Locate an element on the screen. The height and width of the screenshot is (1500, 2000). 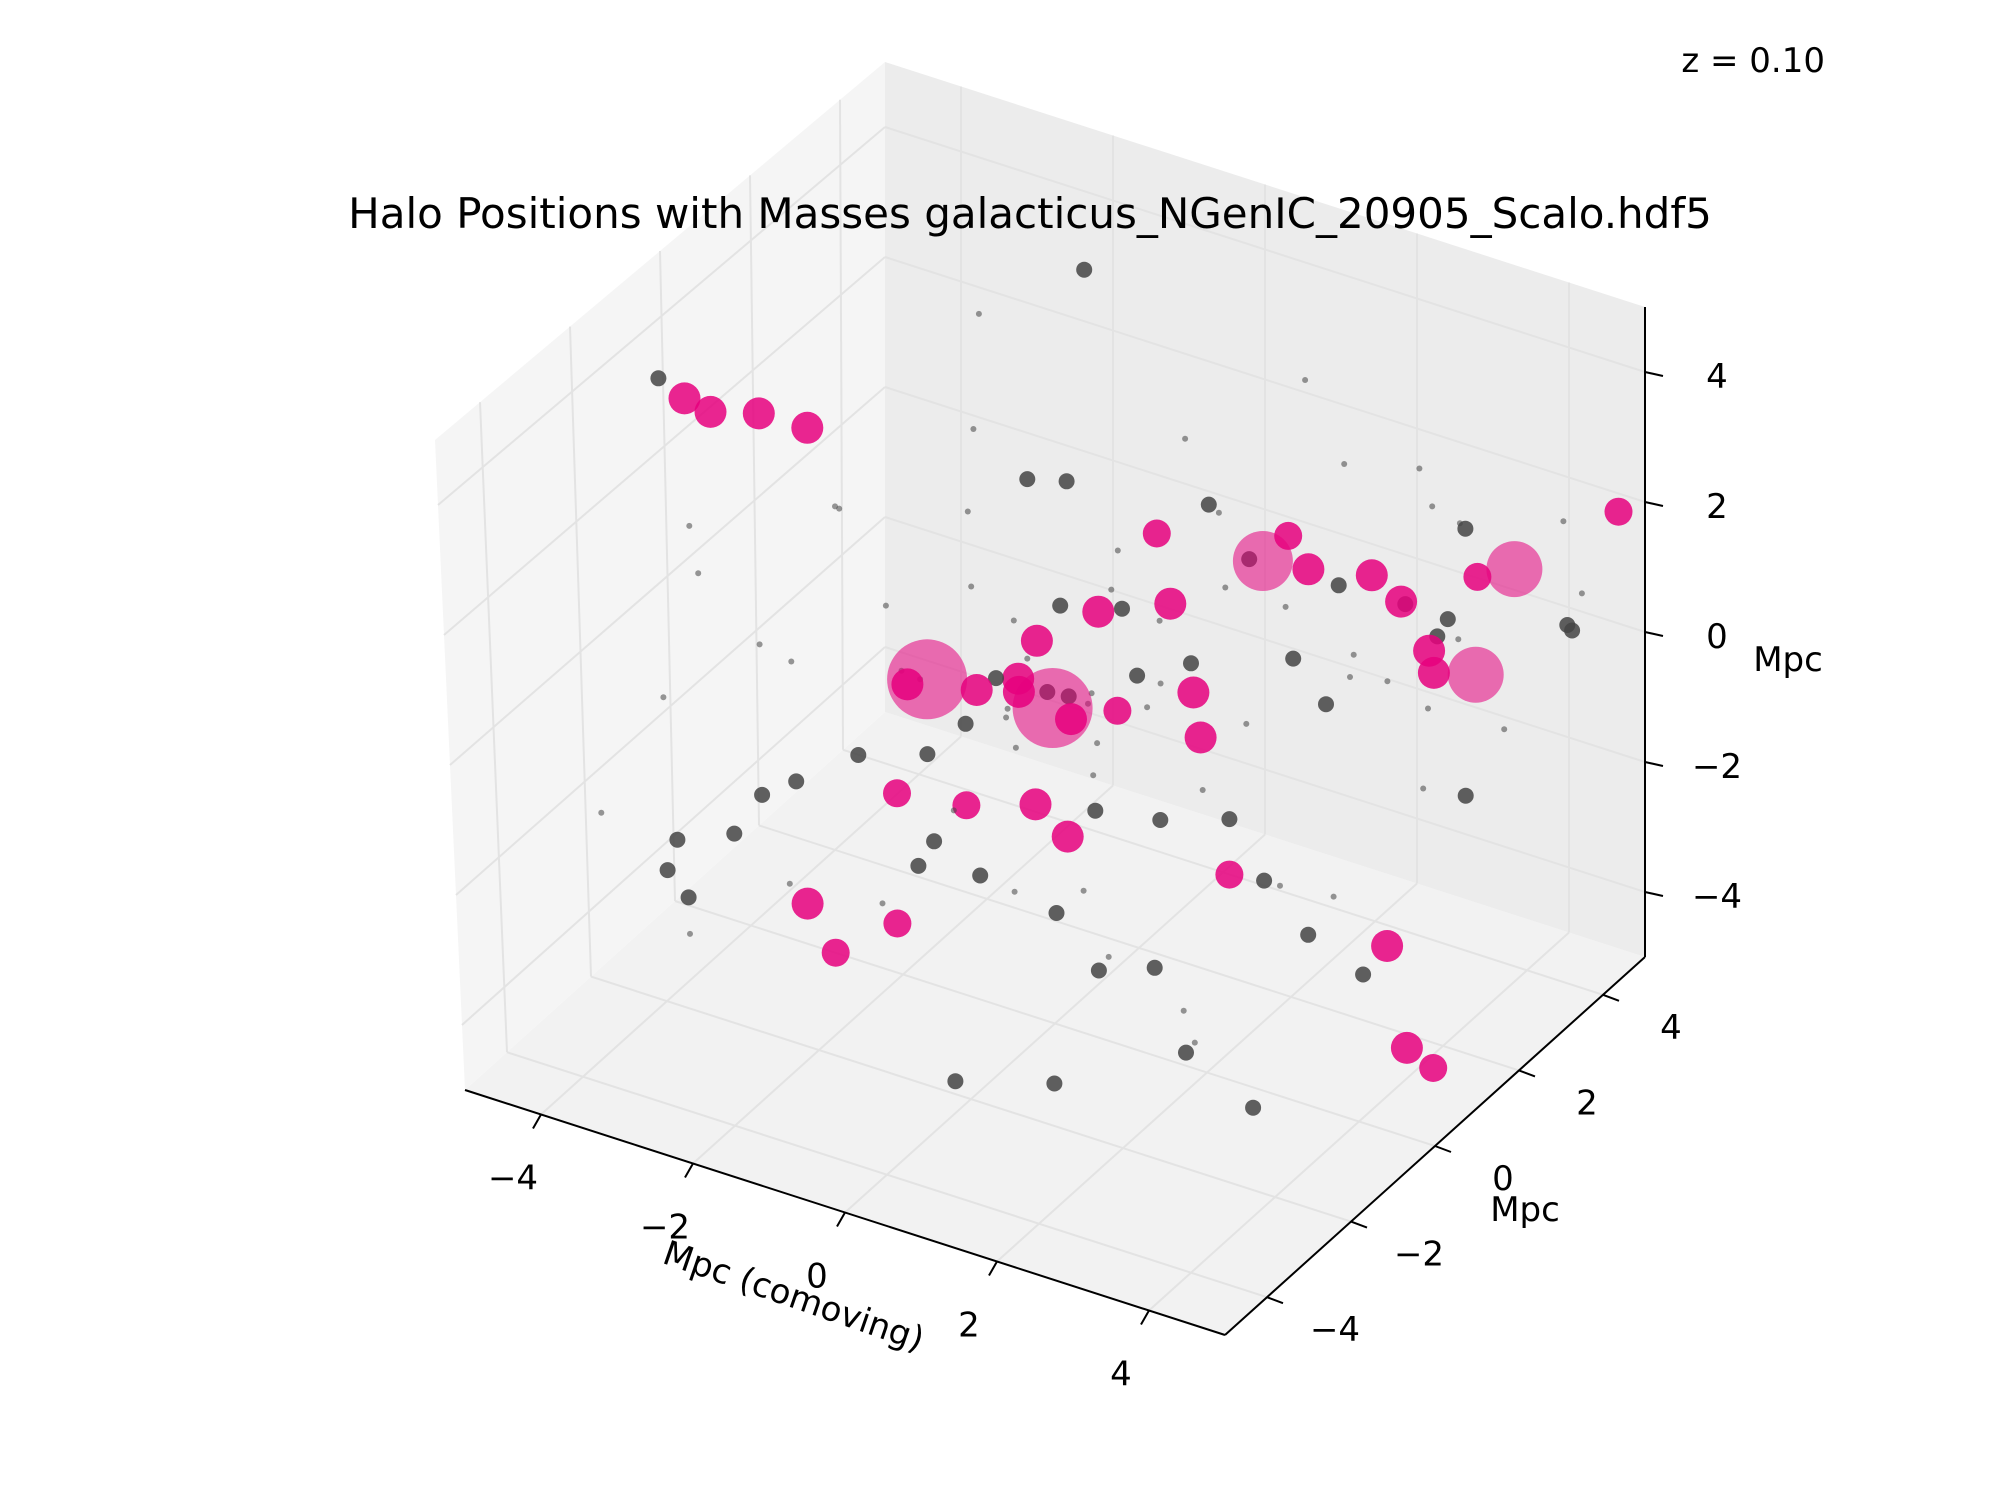
x-tick-label: −4 is located at coordinates (513, 1179).